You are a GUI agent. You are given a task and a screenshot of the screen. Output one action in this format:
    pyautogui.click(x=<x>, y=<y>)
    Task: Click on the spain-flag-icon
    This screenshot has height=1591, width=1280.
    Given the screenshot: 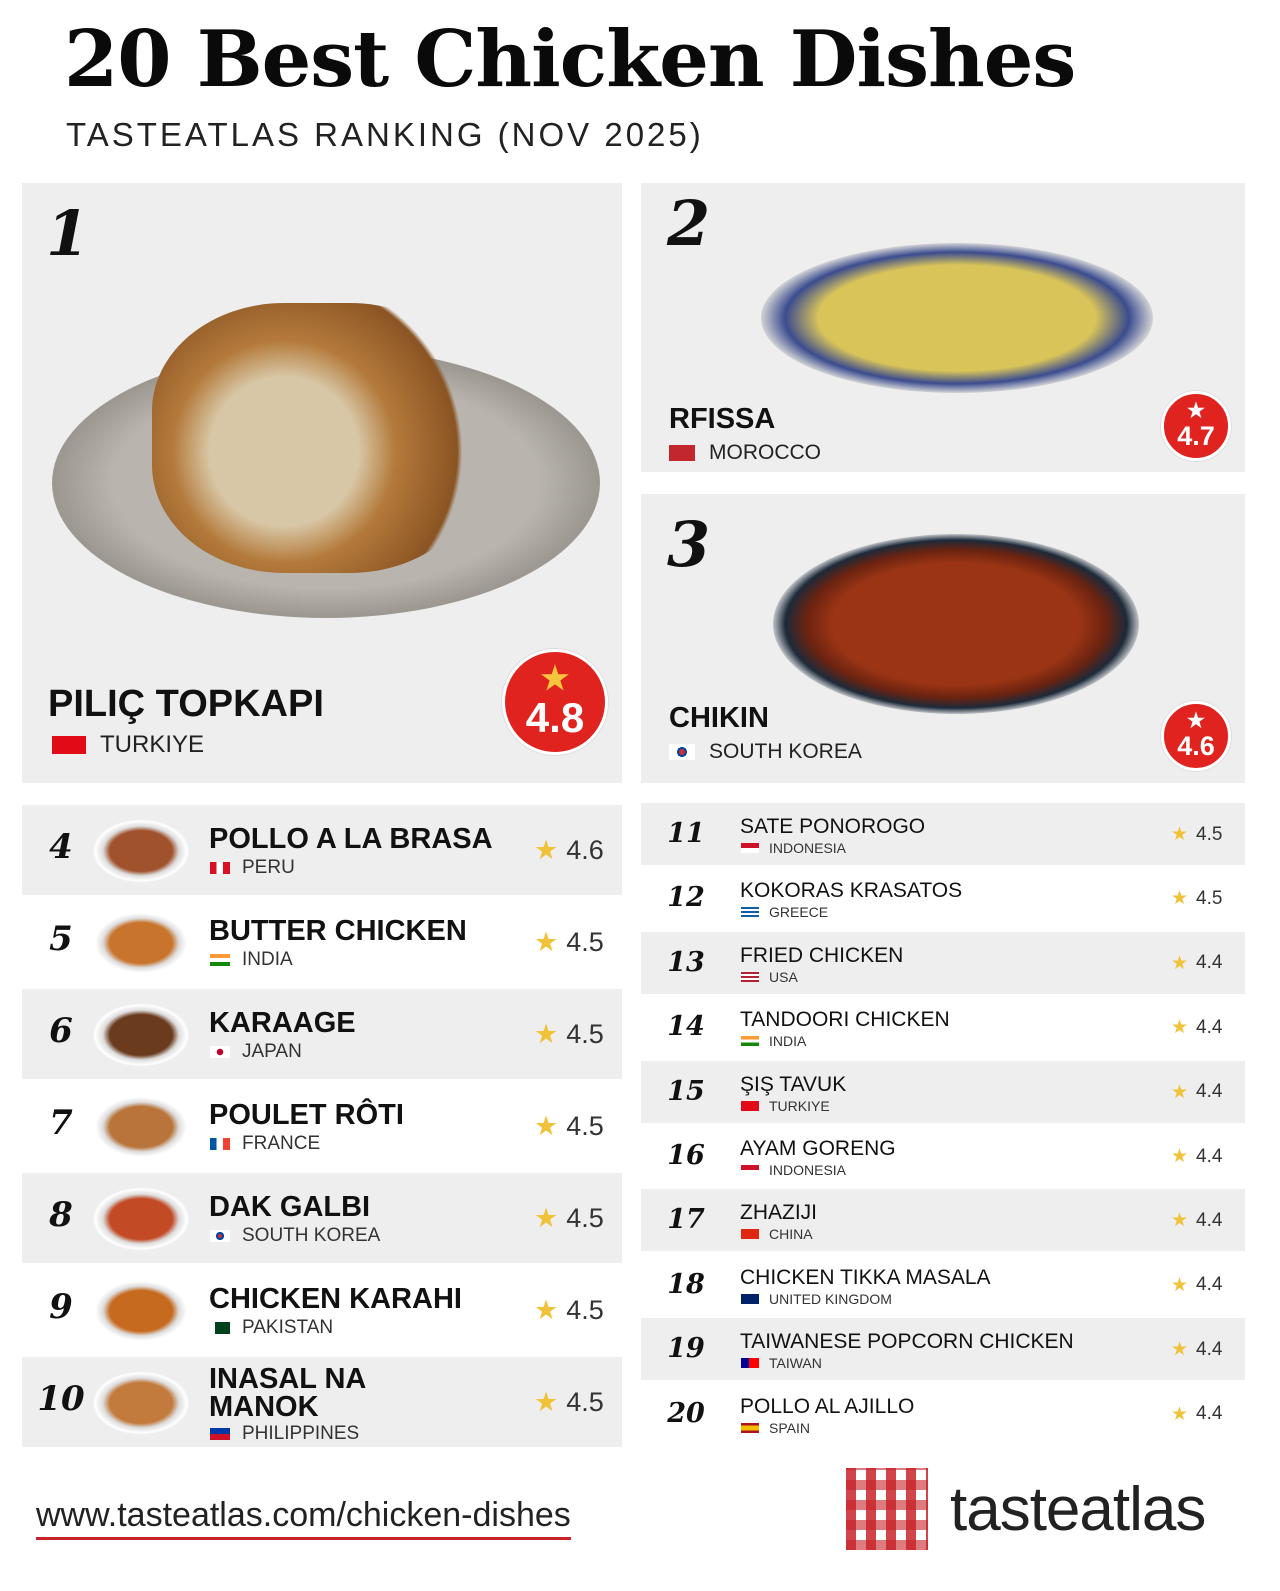 What is the action you would take?
    pyautogui.click(x=750, y=1427)
    